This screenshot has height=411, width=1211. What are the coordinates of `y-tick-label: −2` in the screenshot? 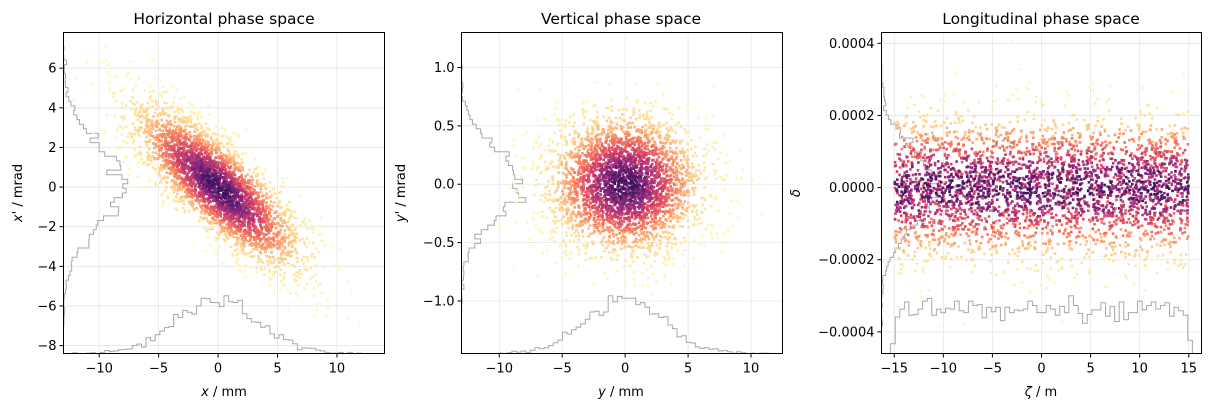 It's located at (46, 227).